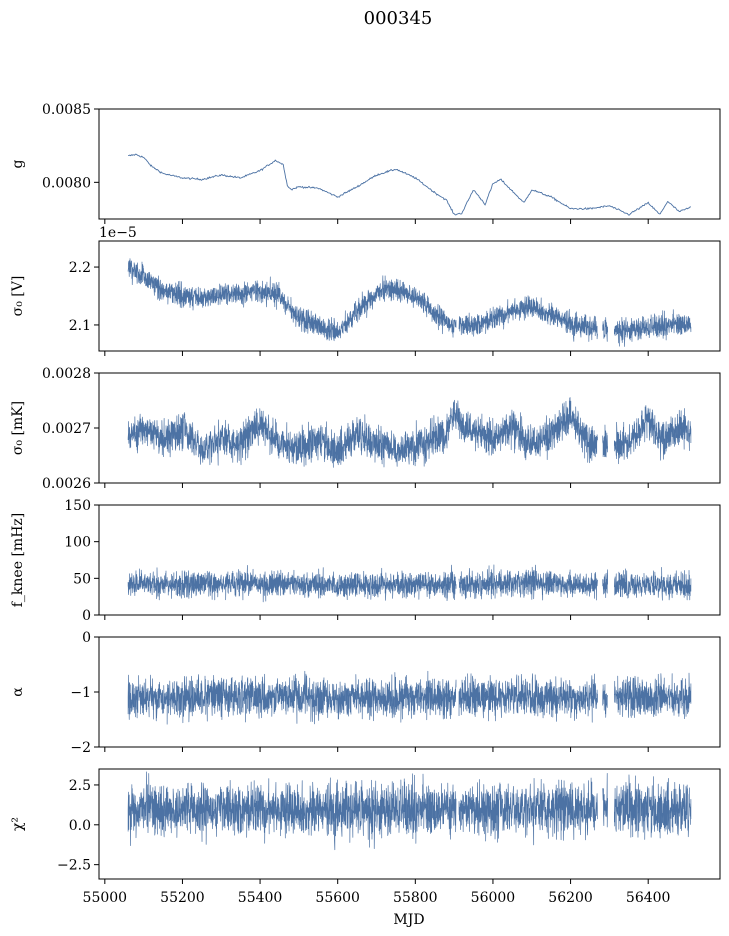  Describe the element at coordinates (570, 898) in the screenshot. I see `x-tick-label: 56200` at that location.